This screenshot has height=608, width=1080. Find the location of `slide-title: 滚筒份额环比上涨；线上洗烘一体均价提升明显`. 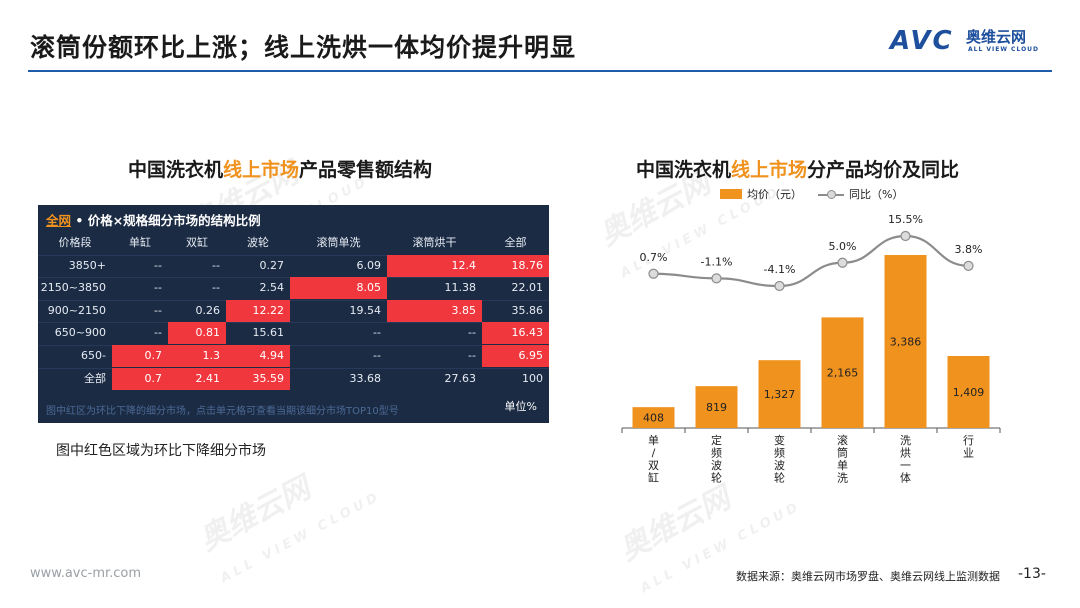

slide-title: 滚筒份额环比上涨；线上洗烘一体均价提升明显 is located at coordinates (303, 47).